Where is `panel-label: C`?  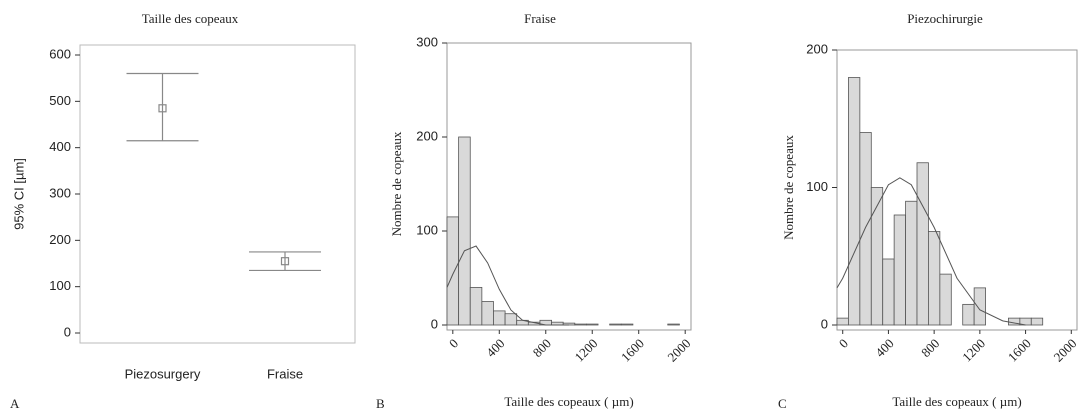 panel-label: C is located at coordinates (782, 403).